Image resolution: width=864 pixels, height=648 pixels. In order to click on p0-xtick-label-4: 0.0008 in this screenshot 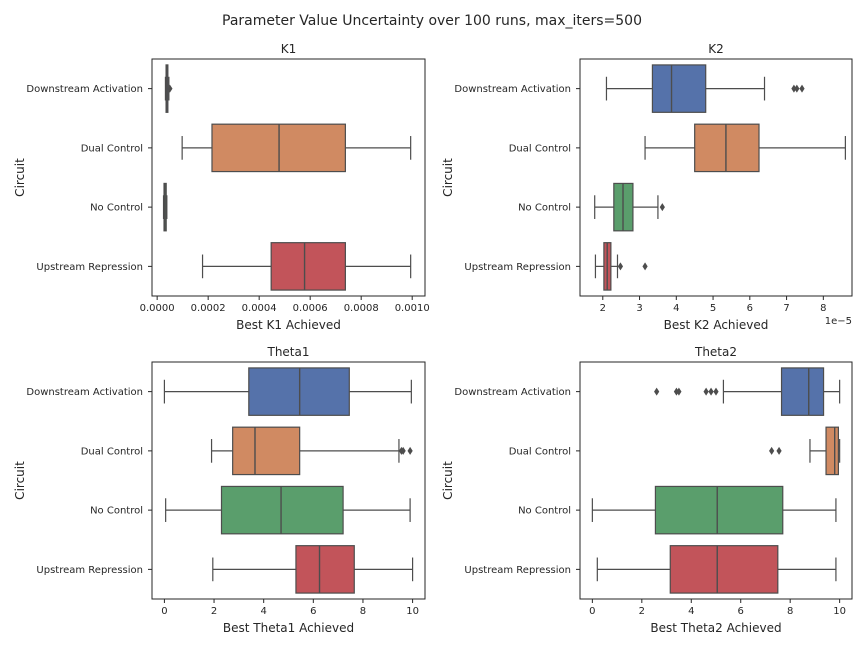, I will do `click(361, 308)`.